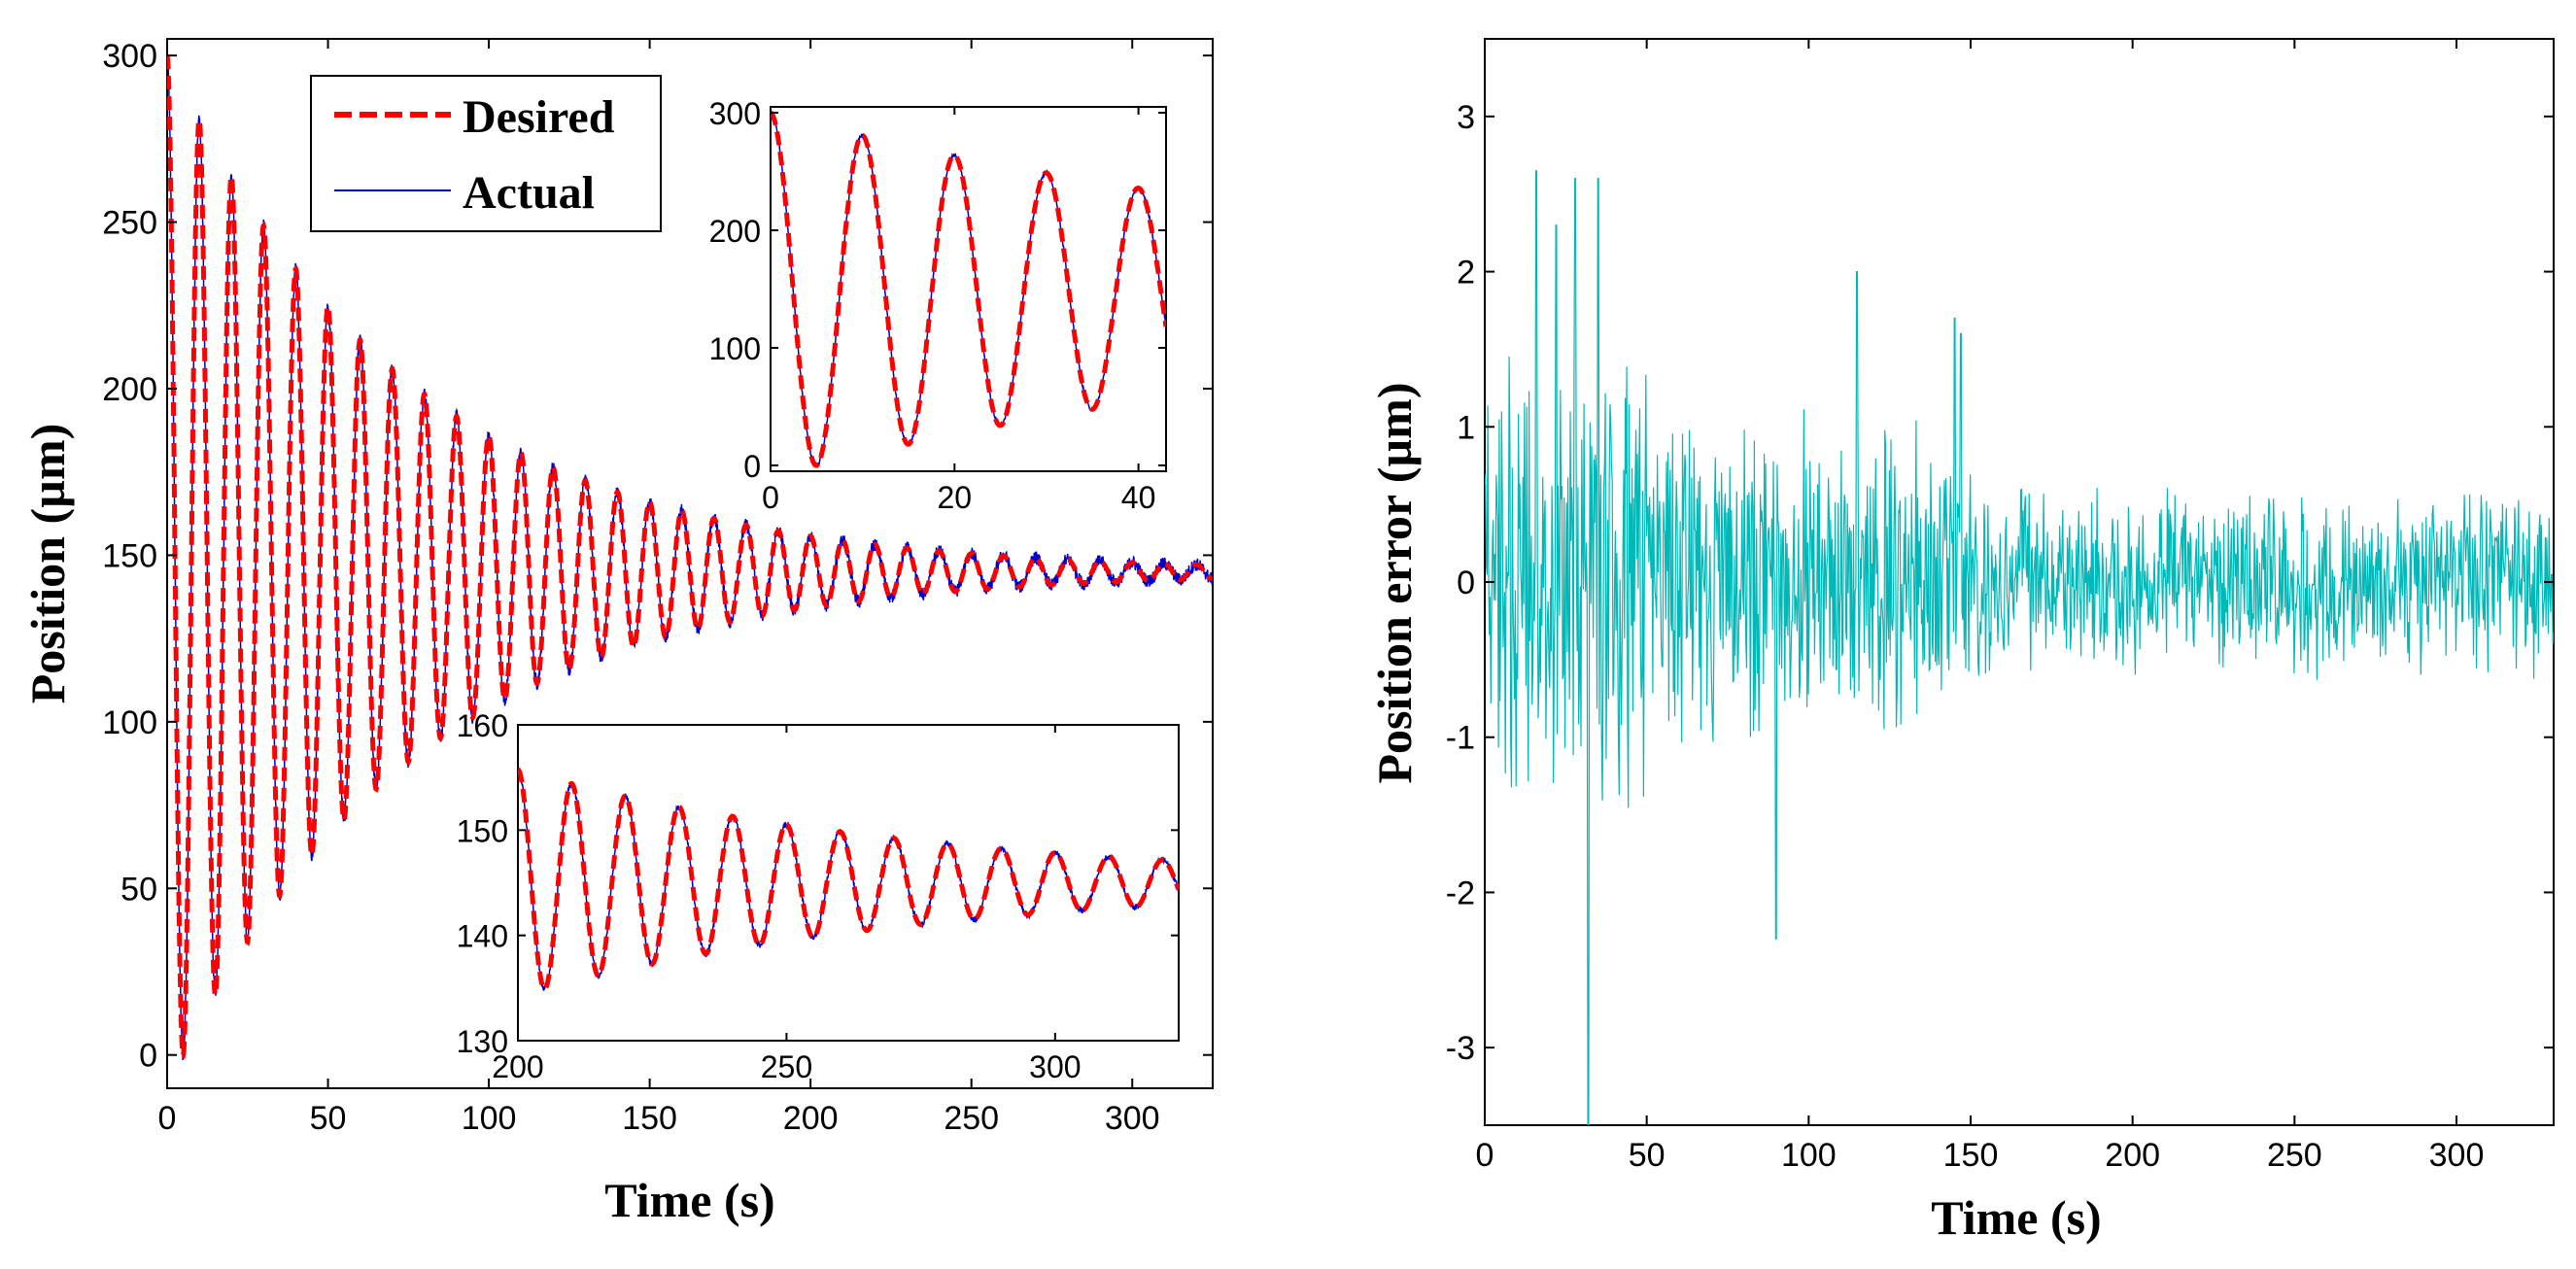  I want to click on inset-bottom-x-tick-label: 250, so click(786, 1066).